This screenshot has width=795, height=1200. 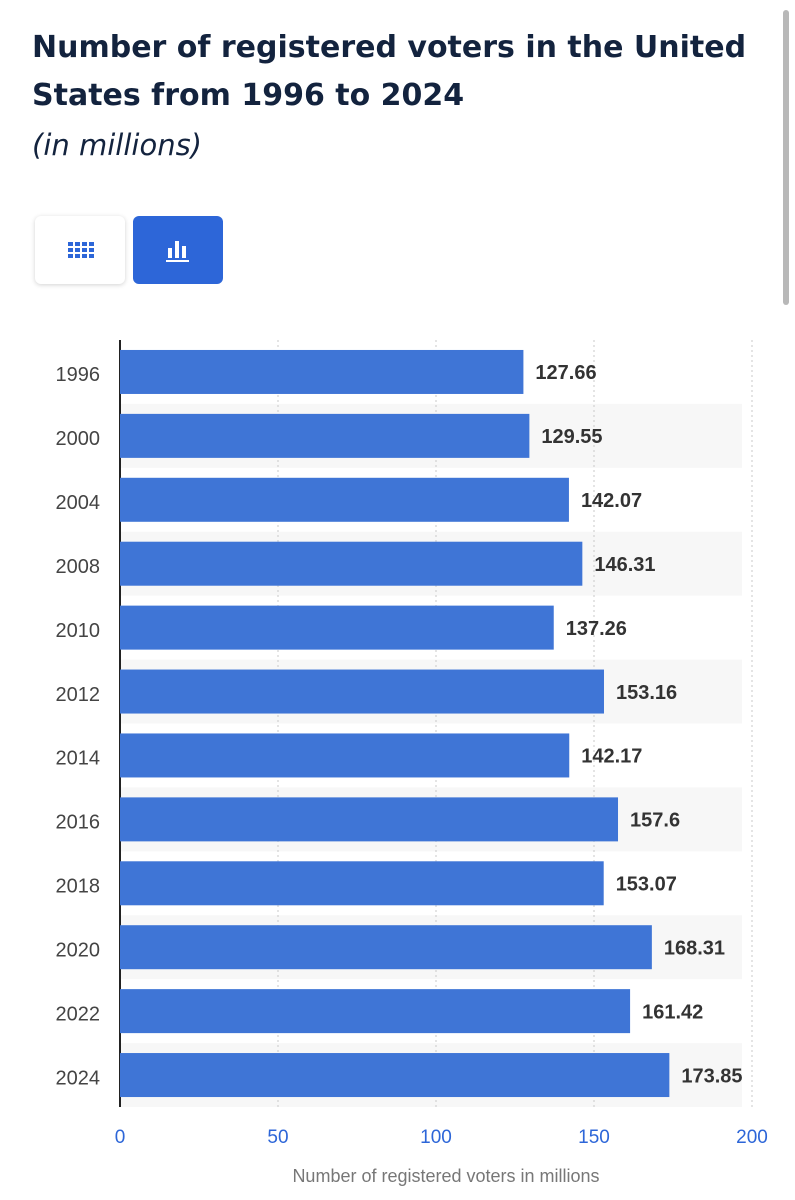 I want to click on chart-icon, so click(x=177, y=251).